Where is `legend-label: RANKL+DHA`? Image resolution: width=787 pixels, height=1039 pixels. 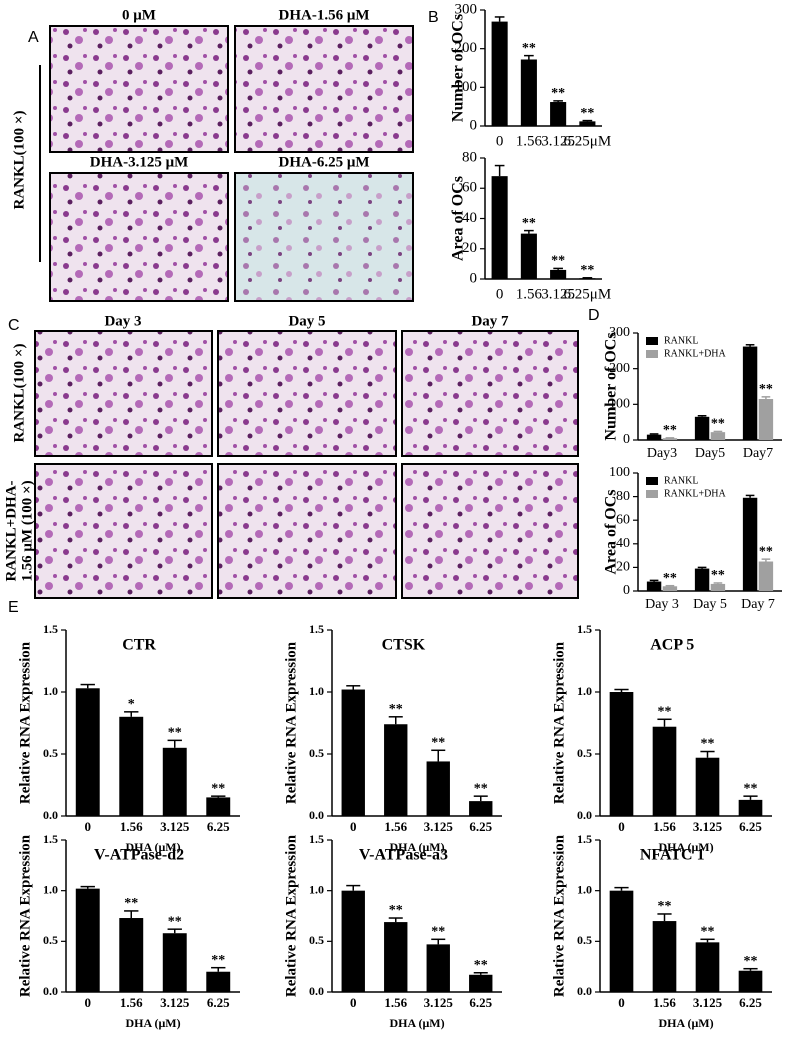
legend-label: RANKL+DHA is located at coordinates (695, 493).